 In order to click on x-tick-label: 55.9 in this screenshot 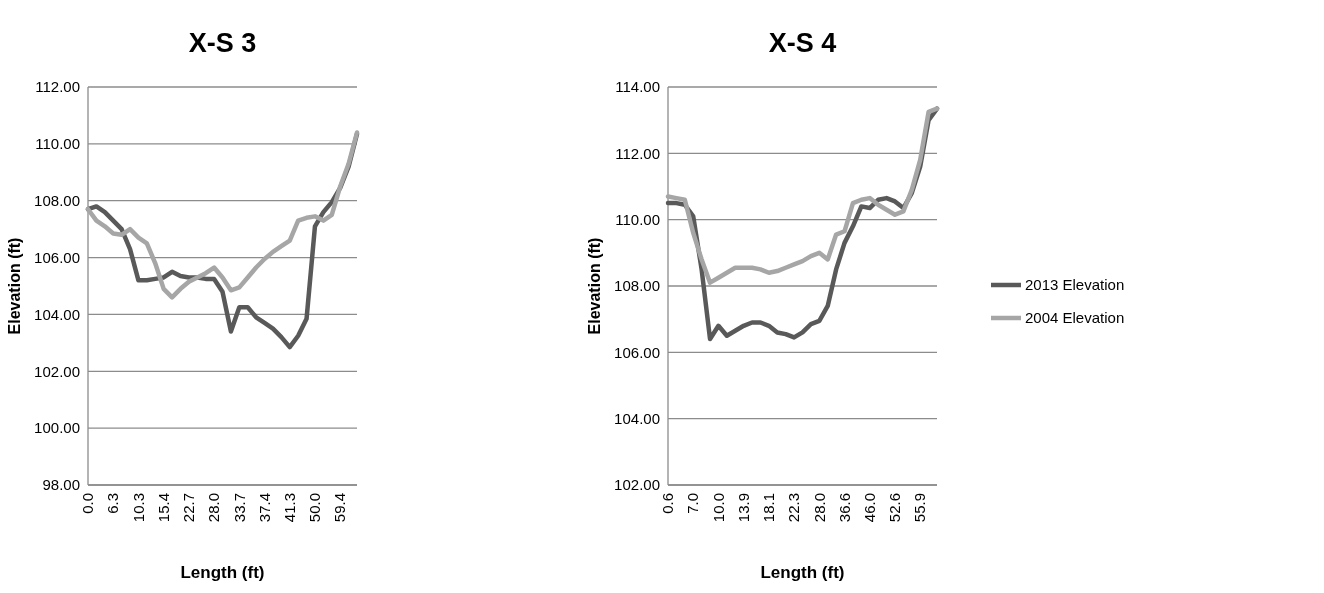, I will do `click(920, 508)`.